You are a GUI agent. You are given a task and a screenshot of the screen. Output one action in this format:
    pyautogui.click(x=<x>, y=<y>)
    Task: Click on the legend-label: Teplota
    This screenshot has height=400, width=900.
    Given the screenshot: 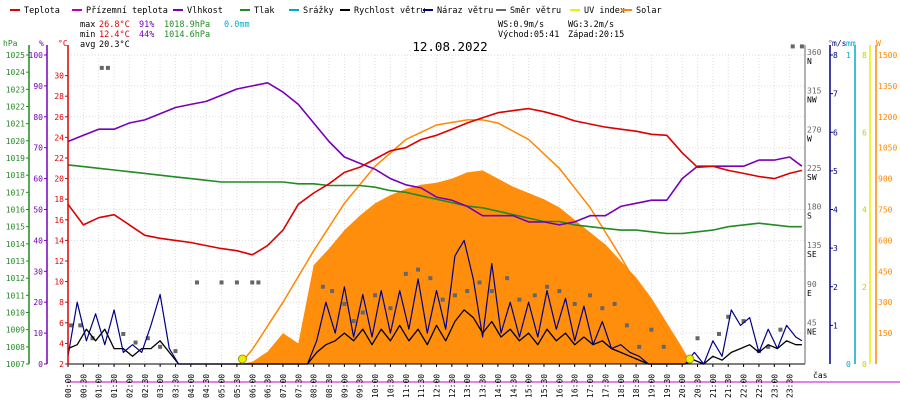 What is the action you would take?
    pyautogui.click(x=42, y=11)
    